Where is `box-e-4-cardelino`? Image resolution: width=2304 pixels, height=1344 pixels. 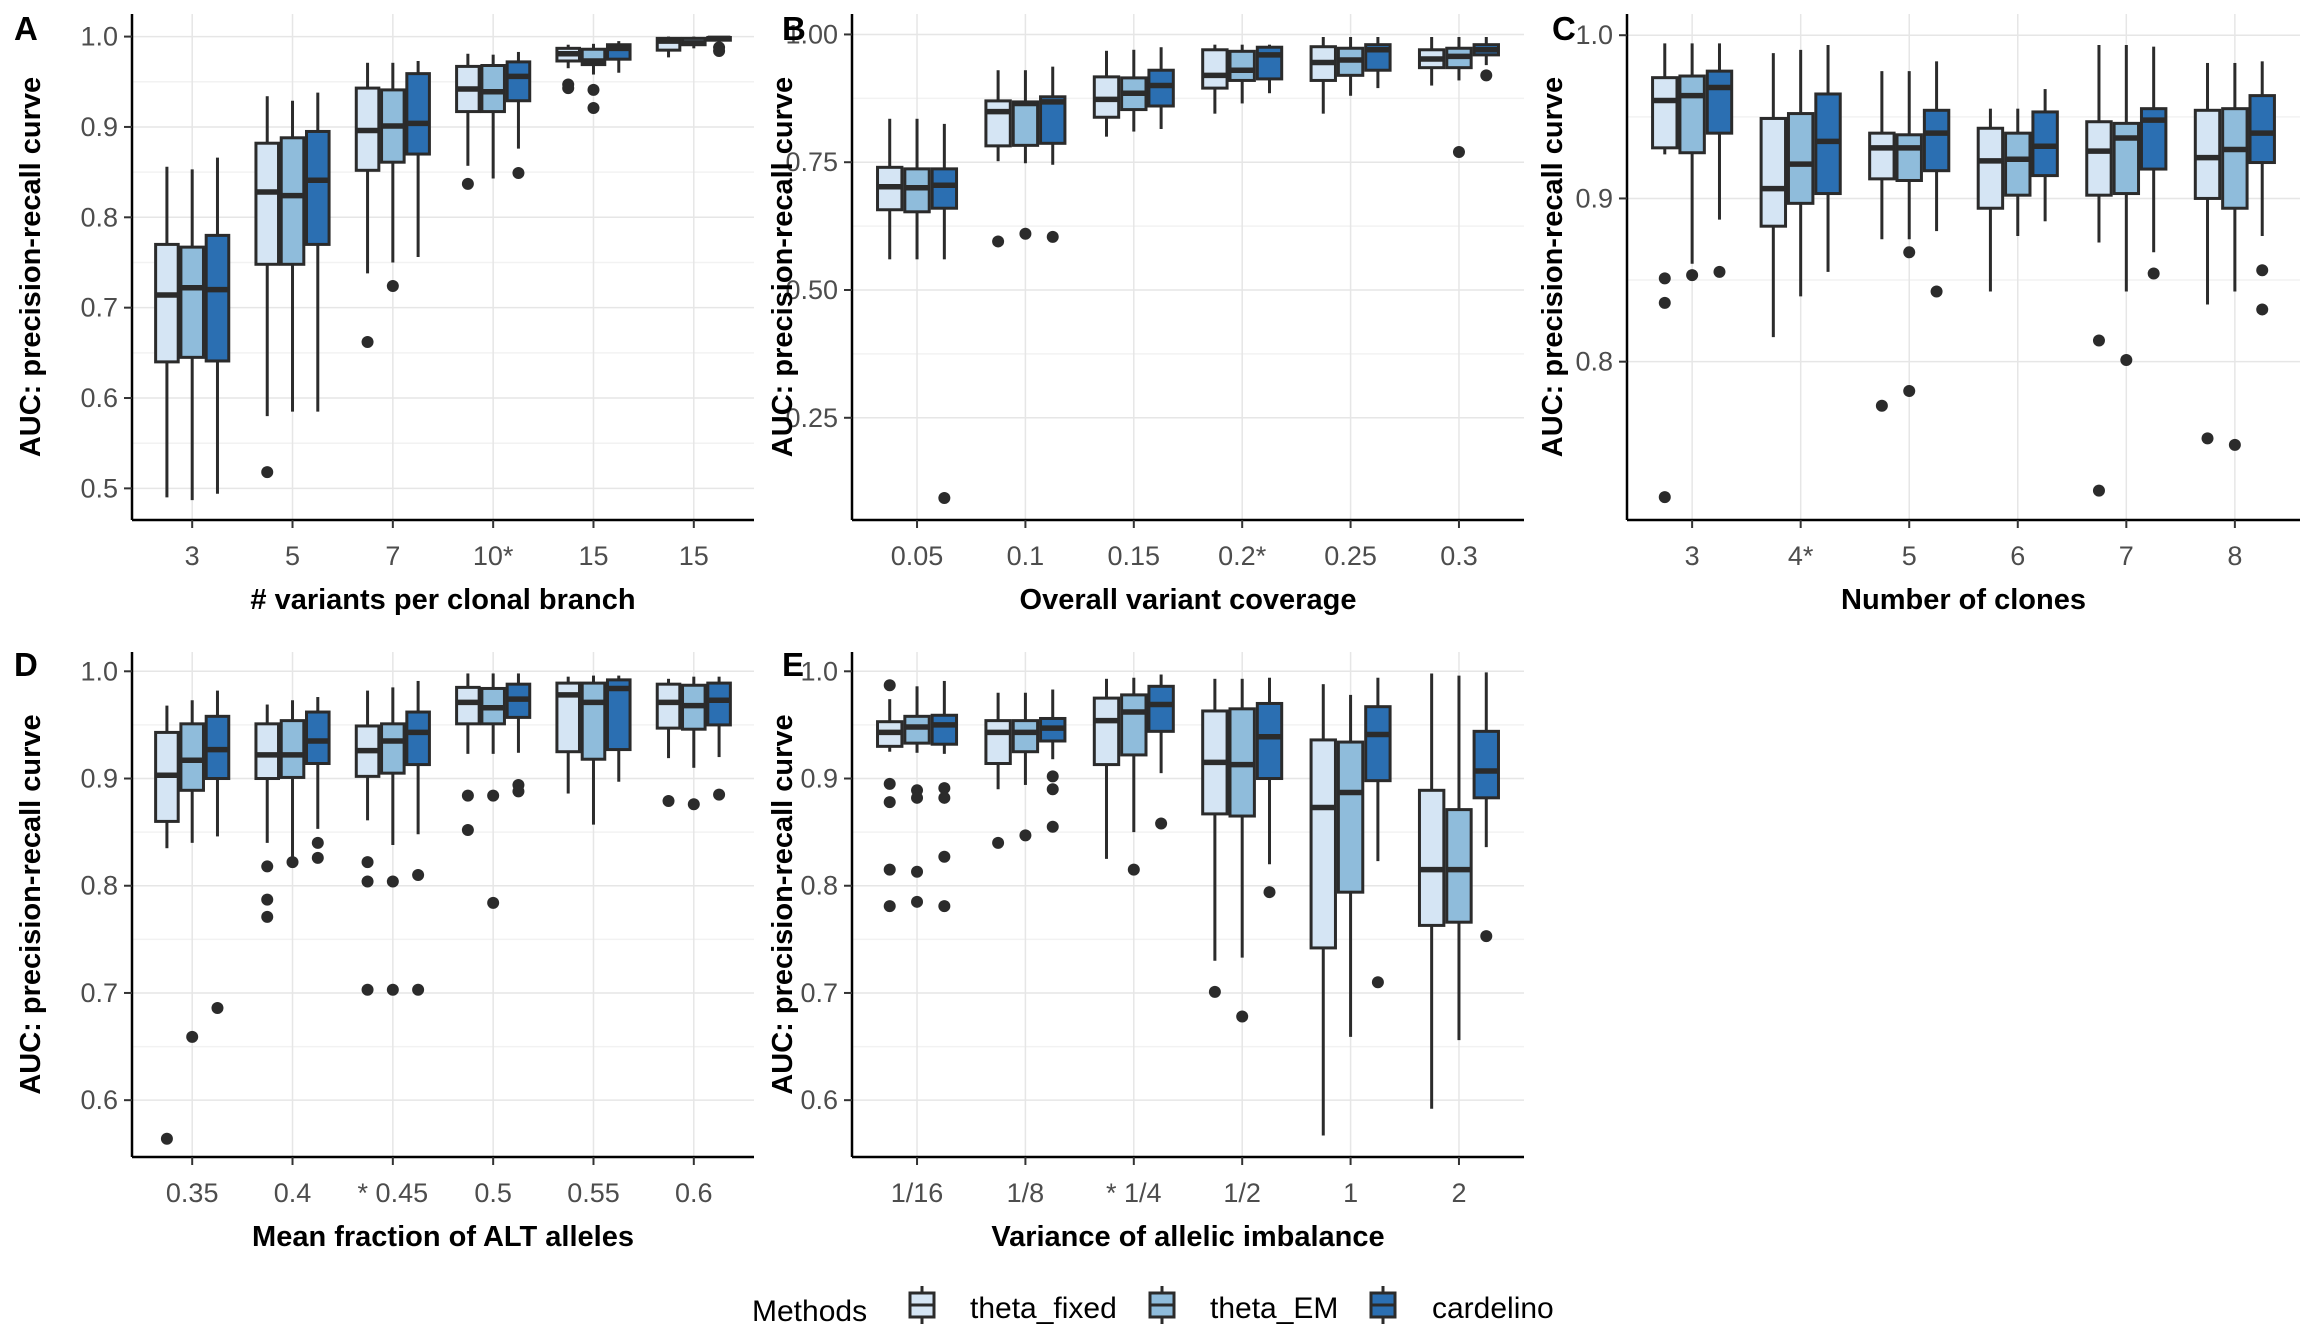 box-e-4-cardelino is located at coordinates (1269, 788).